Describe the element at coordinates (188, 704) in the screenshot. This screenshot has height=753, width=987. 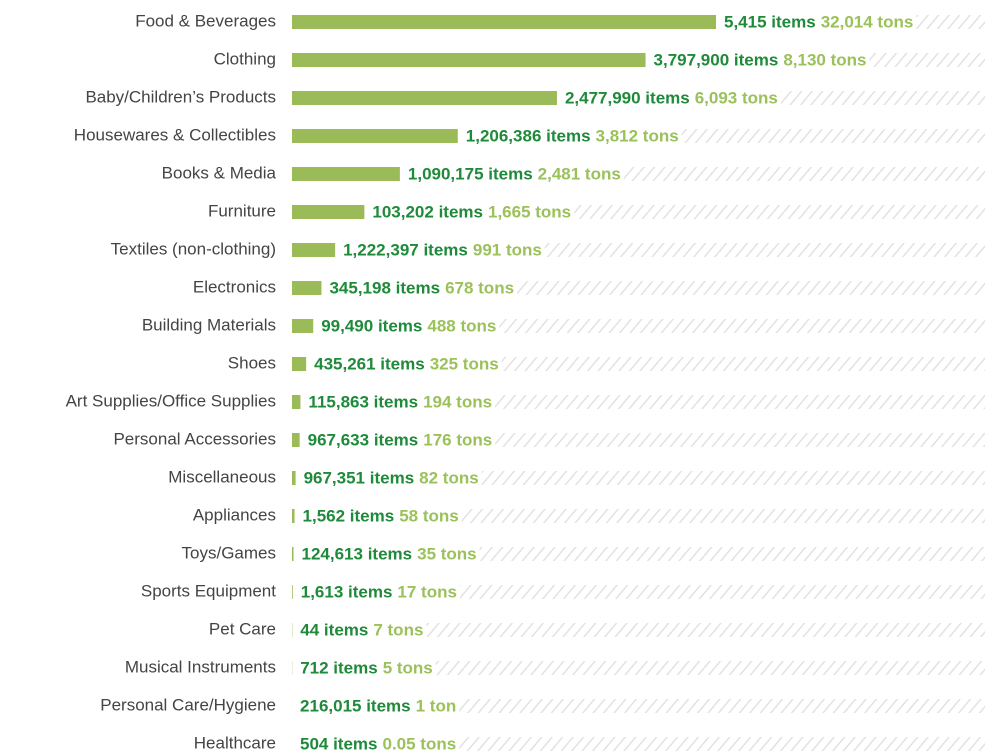
I see `category-label: Personal Care/Hygiene` at that location.